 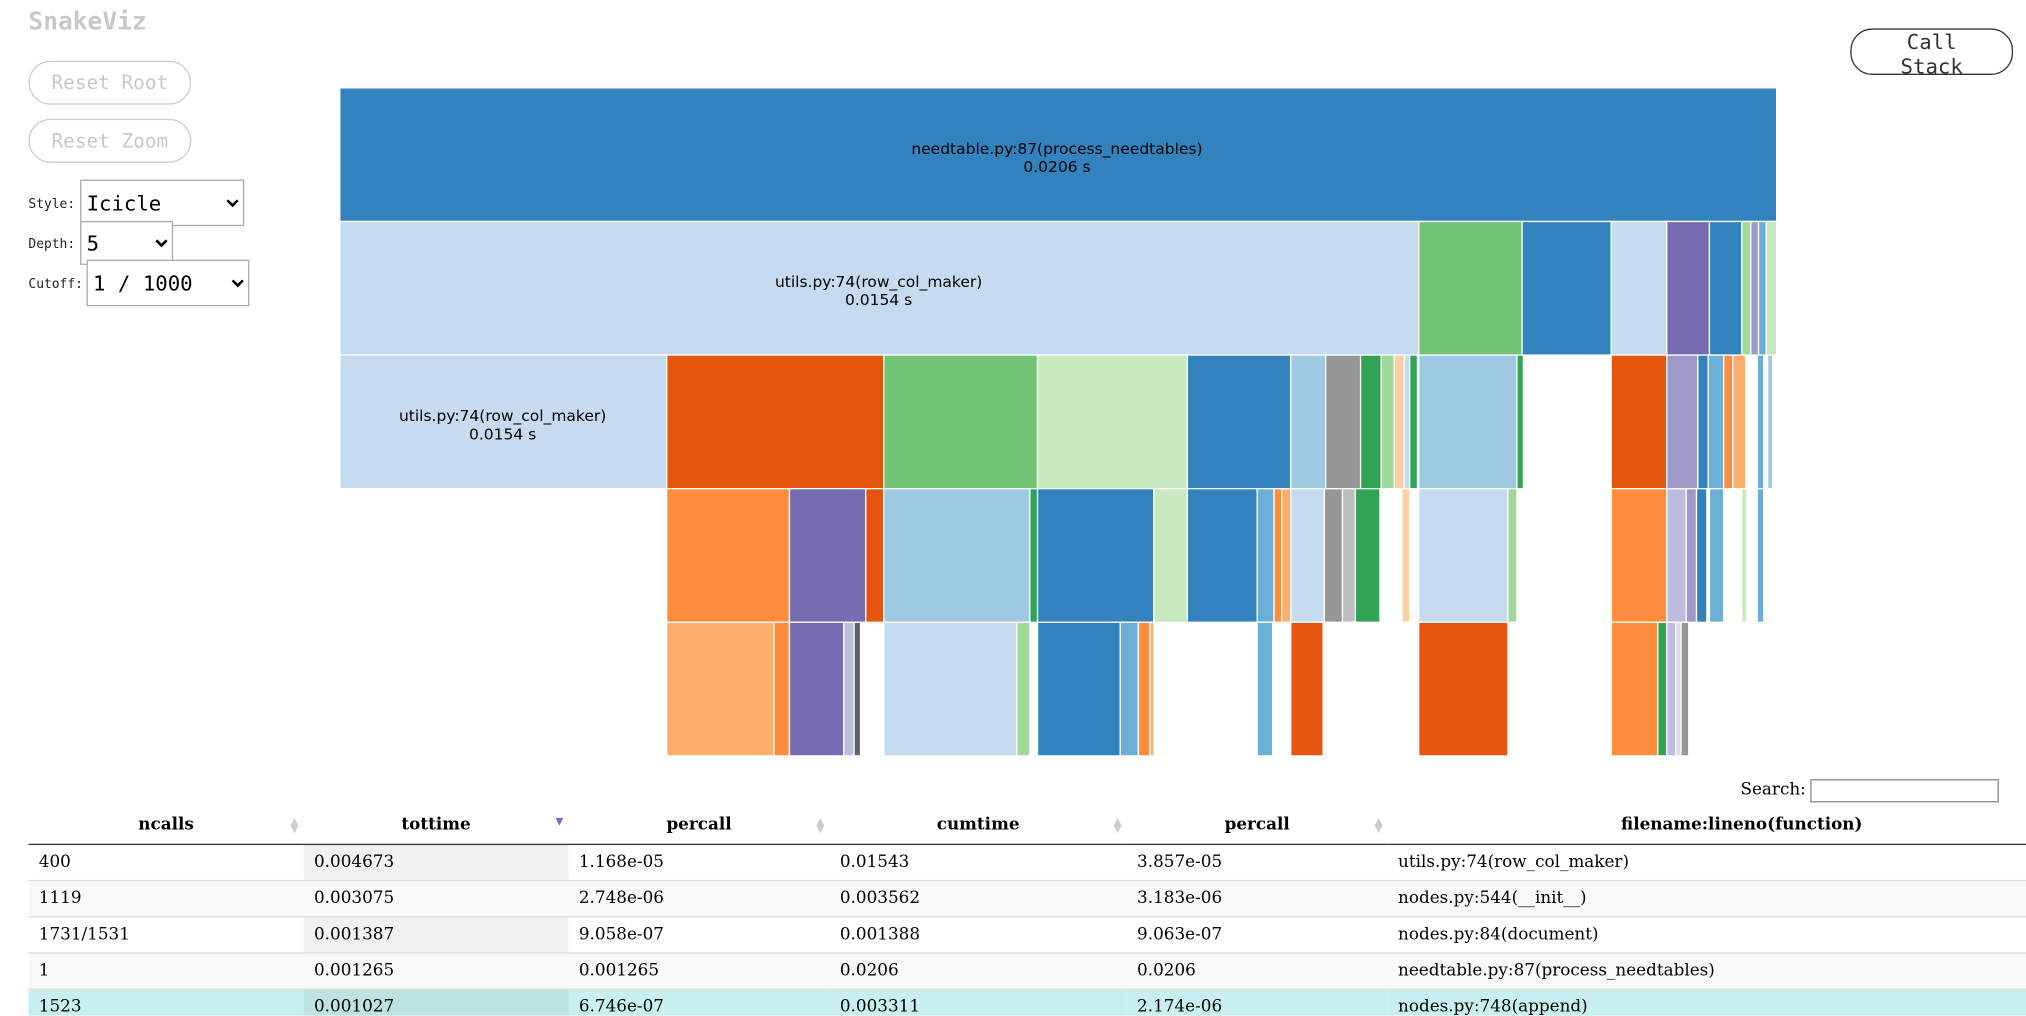 What do you see at coordinates (436, 971) in the screenshot?
I see `table-cell: 0.001265` at bounding box center [436, 971].